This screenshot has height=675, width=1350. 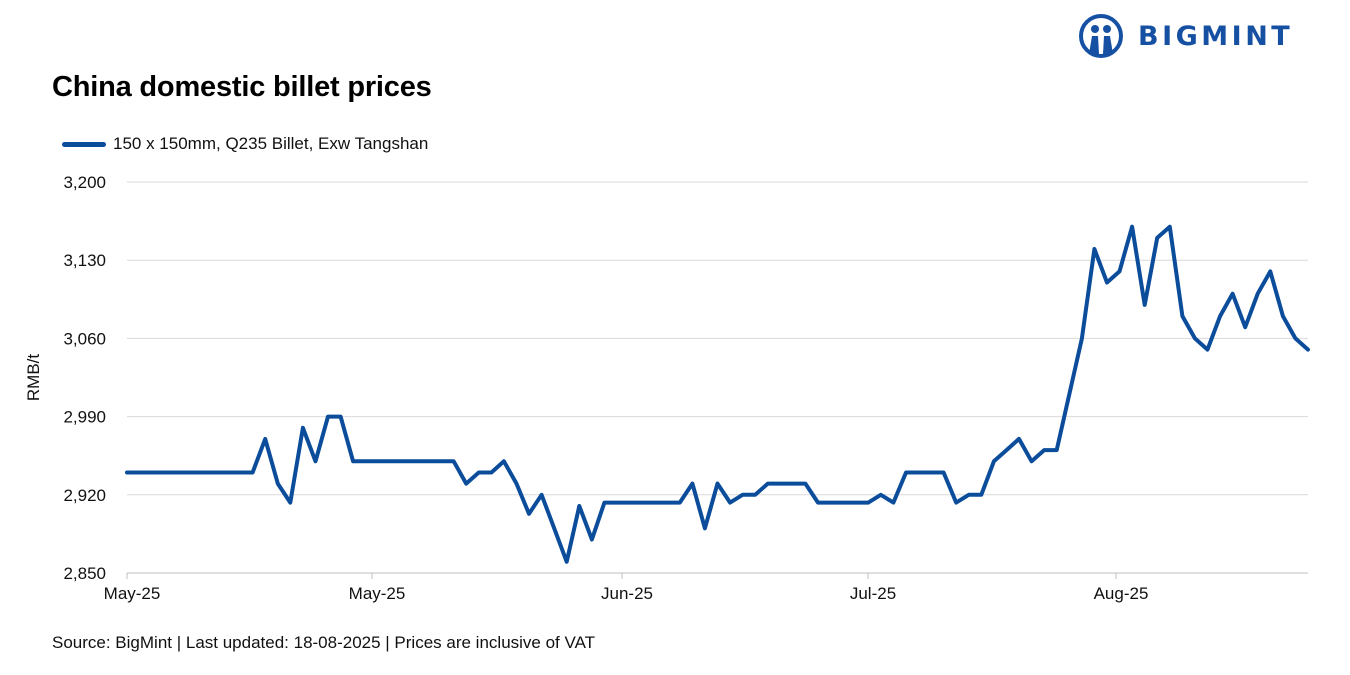 I want to click on x-axis-ticks: May-25 May-25 Jun-25 Jul-25 Aug-25, so click(x=626, y=588).